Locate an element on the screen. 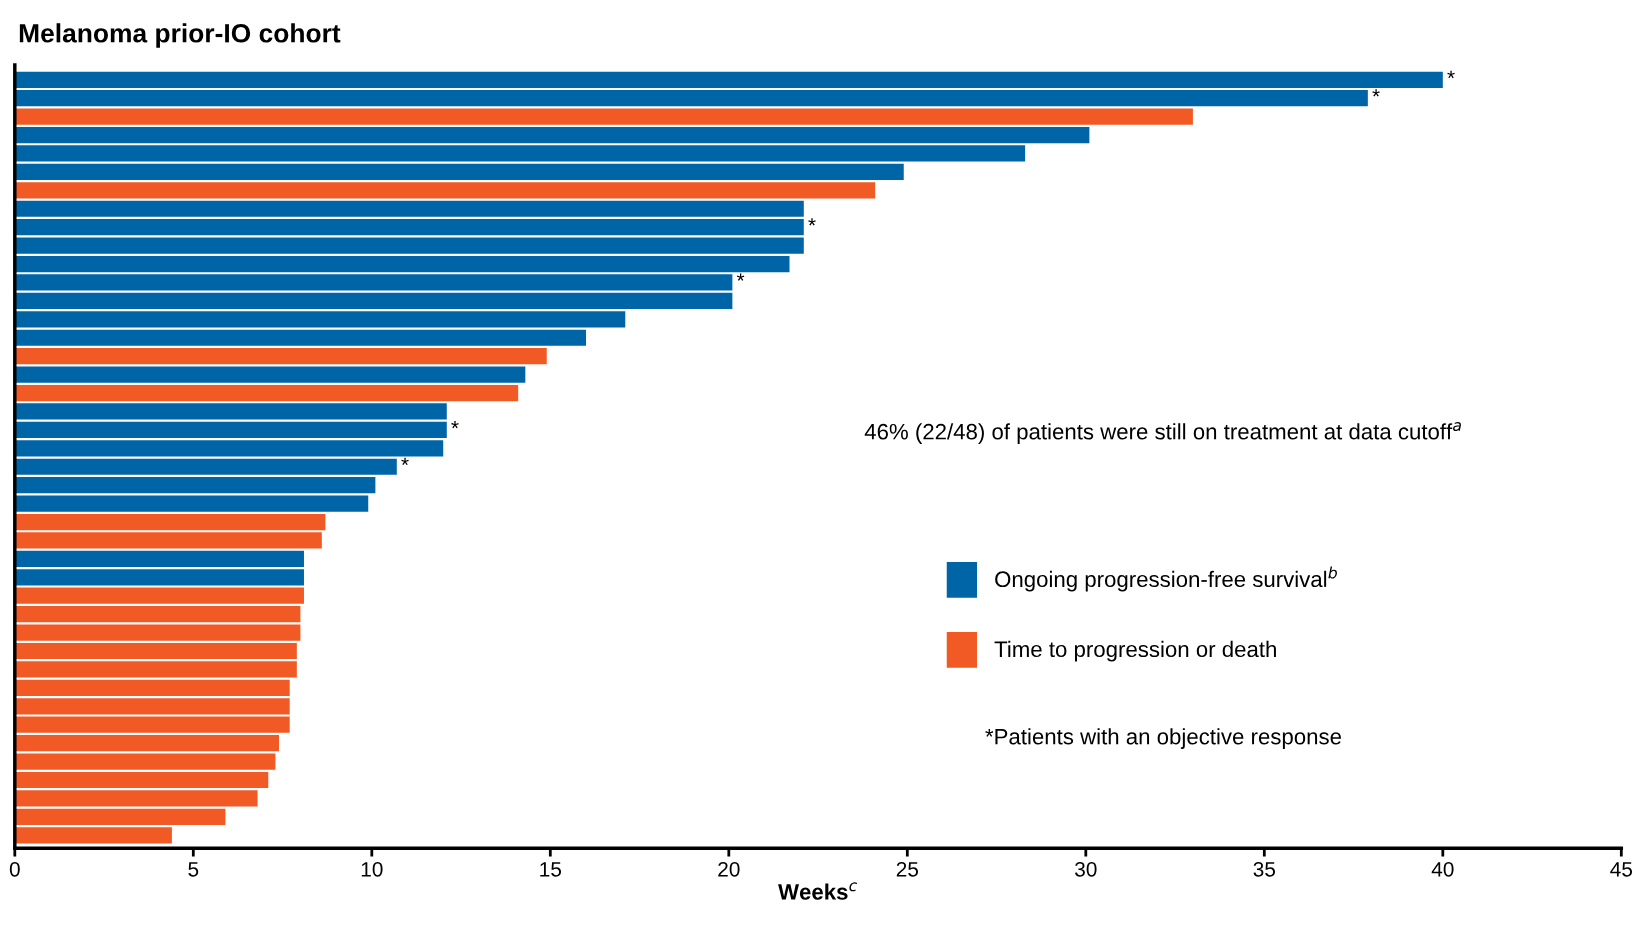 This screenshot has width=1646, height=929. x-tick-label: 0 is located at coordinates (14, 869).